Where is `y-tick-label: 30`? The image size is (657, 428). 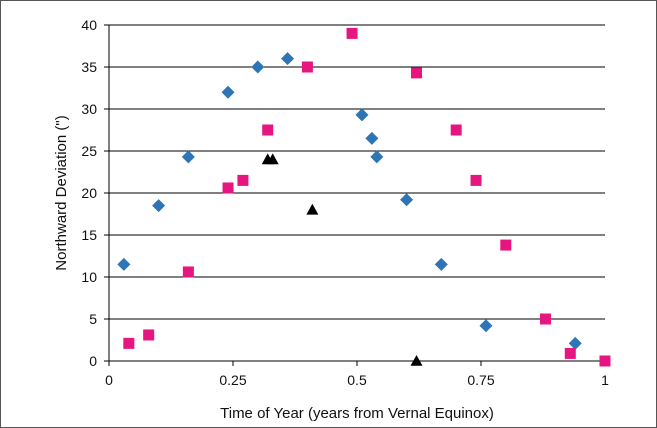 y-tick-label: 30 is located at coordinates (89, 109).